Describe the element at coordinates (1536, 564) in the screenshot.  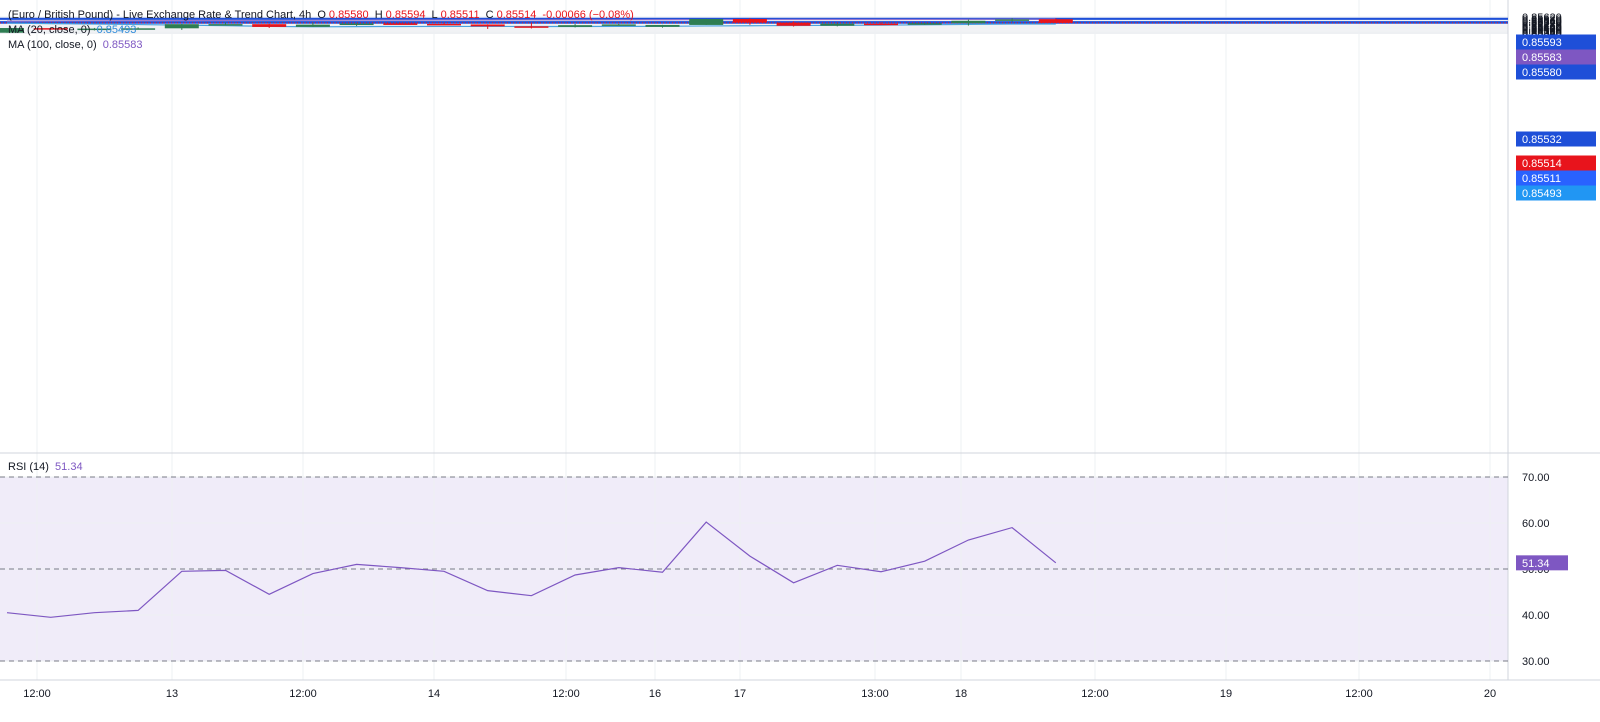
I see `rsi-badge-label: 51.34` at that location.